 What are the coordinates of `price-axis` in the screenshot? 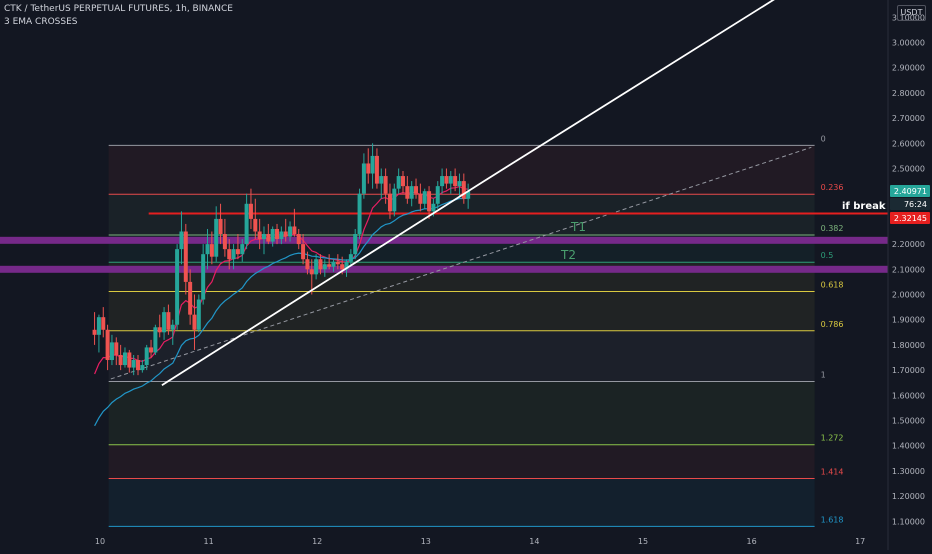 It's located at (910, 275).